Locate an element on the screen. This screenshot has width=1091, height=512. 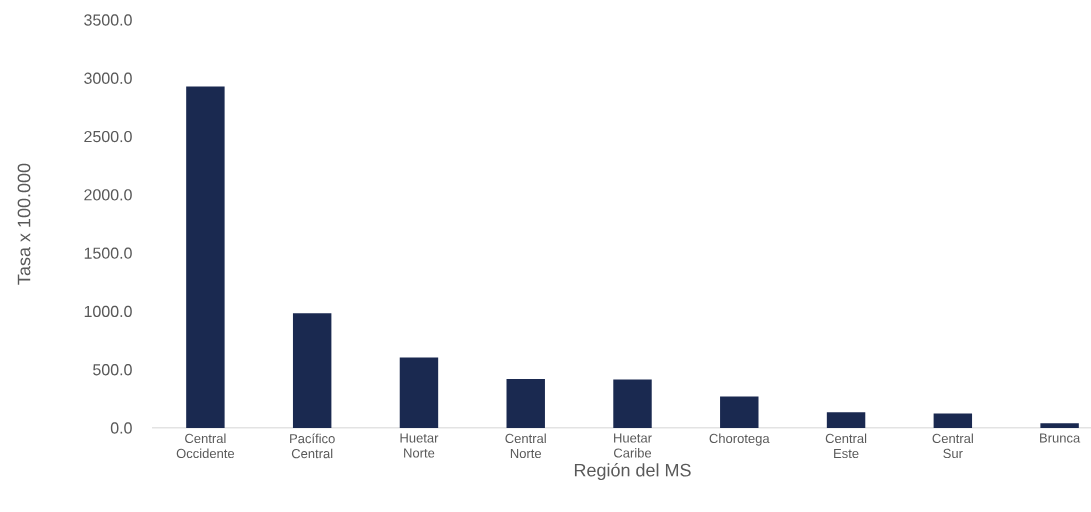
y-tick-label: 3500.0 is located at coordinates (108, 20).